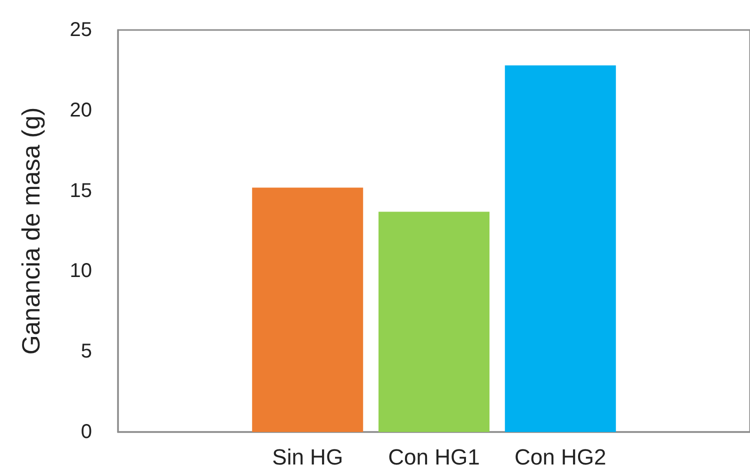 The height and width of the screenshot is (474, 750). Describe the element at coordinates (560, 457) in the screenshot. I see `x-tick-label: Con HG2` at that location.